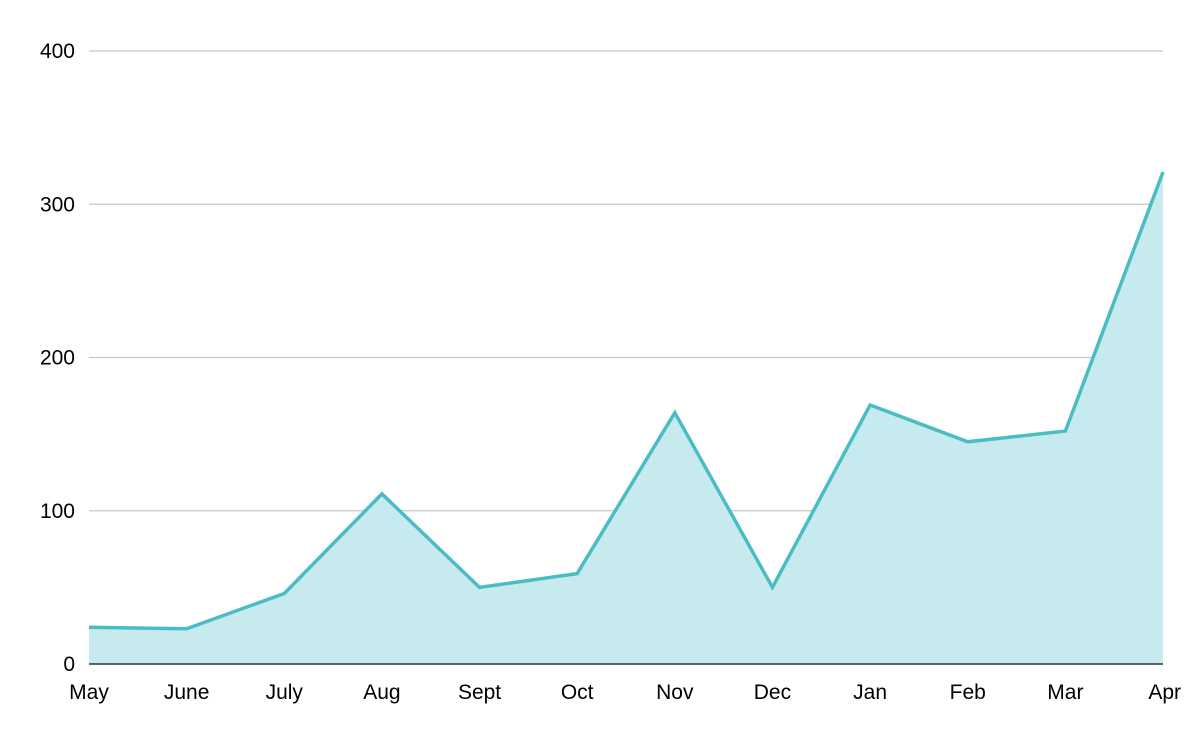  Describe the element at coordinates (577, 692) in the screenshot. I see `x-tick-label: Oct` at that location.